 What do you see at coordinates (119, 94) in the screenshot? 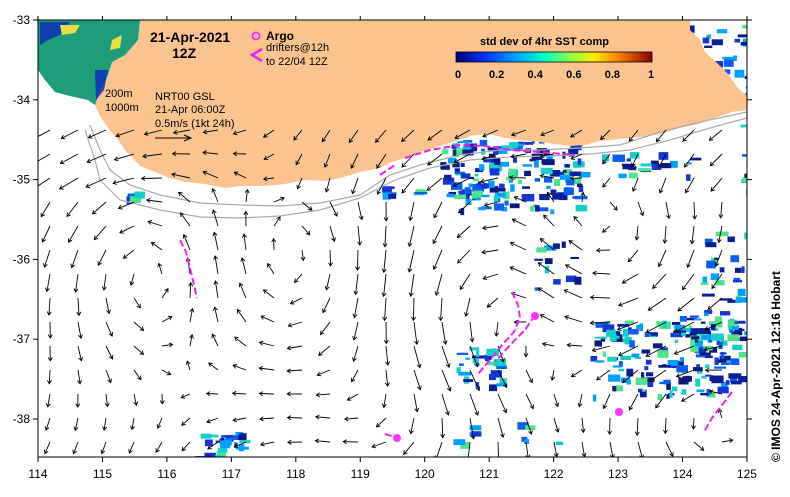
I see `isobath-200m-label: 200m` at bounding box center [119, 94].